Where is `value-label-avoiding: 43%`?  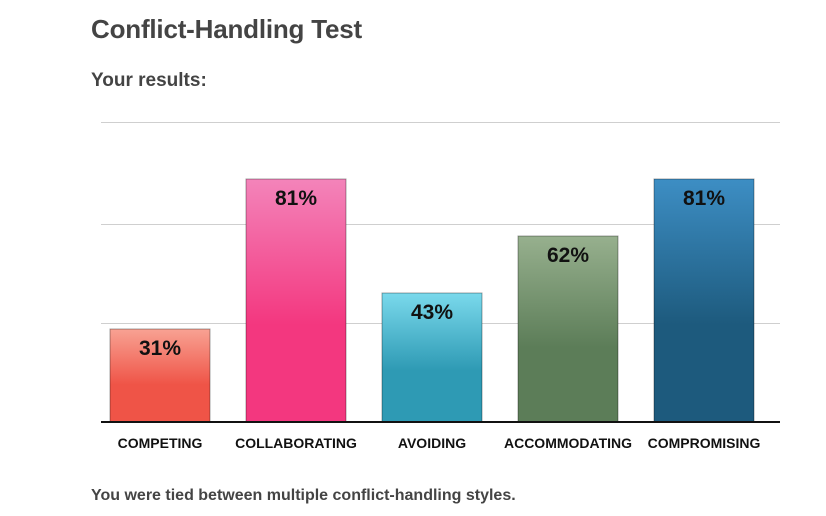
value-label-avoiding: 43% is located at coordinates (432, 312).